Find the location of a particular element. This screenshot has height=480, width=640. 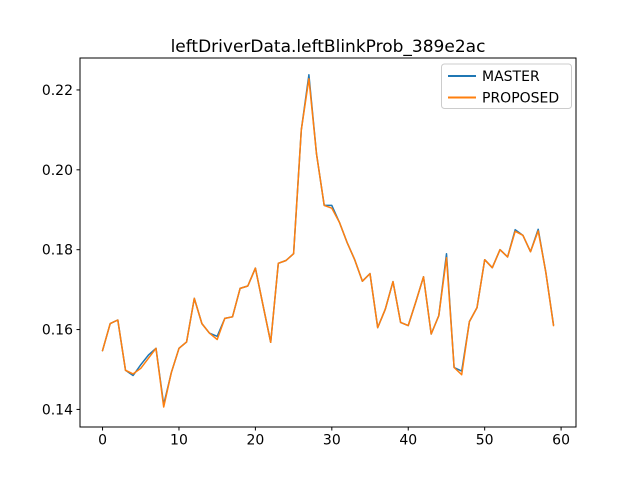

y-tick-label: 0.16 is located at coordinates (57, 331).